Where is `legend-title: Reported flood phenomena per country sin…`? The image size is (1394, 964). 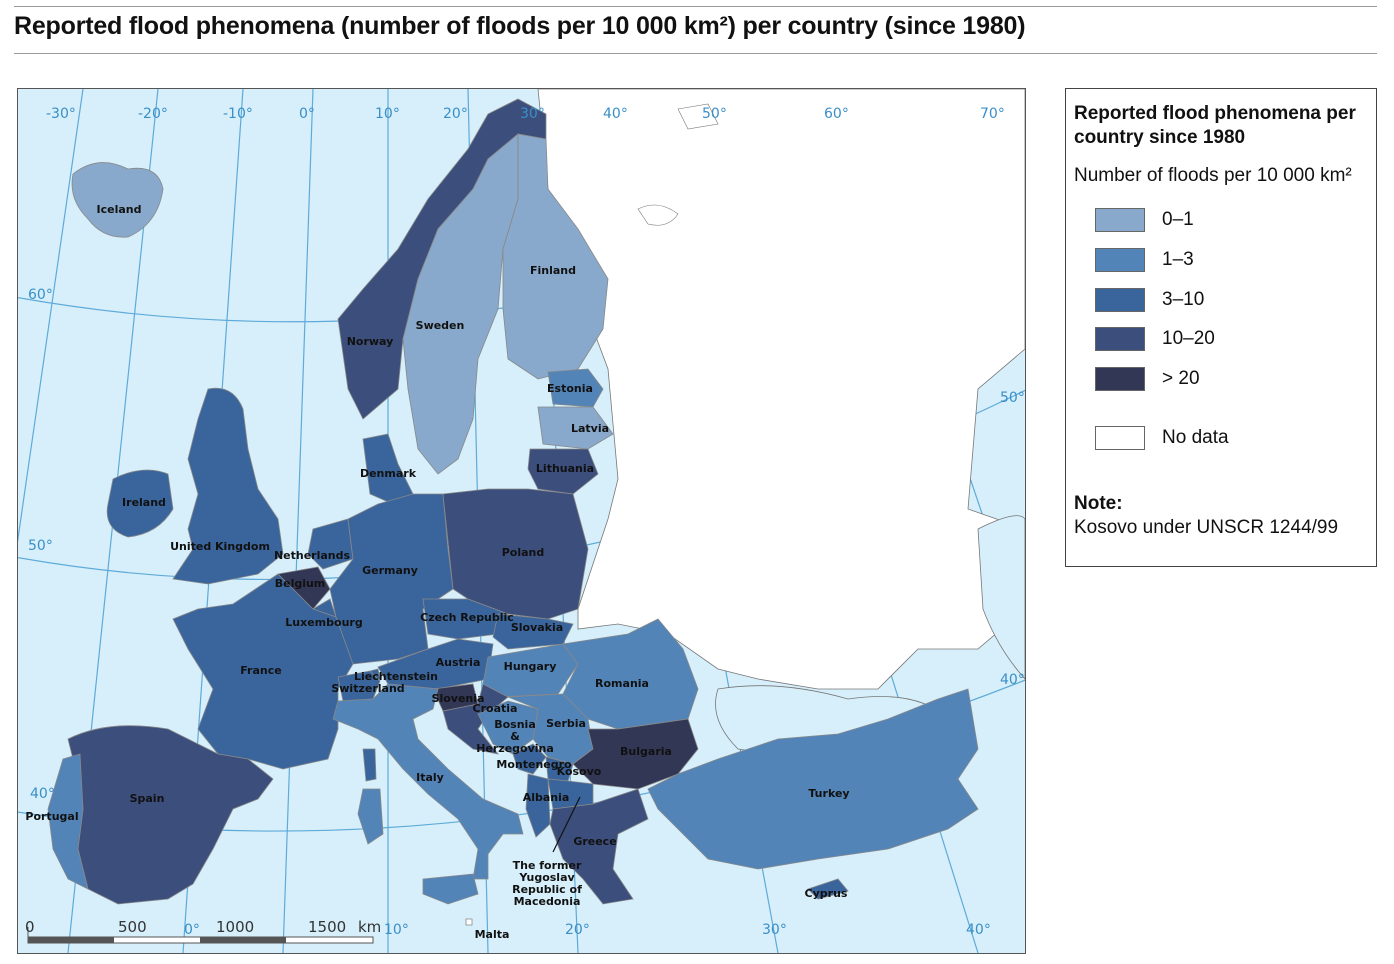
legend-title: Reported flood phenomena per country sin… is located at coordinates (1215, 125).